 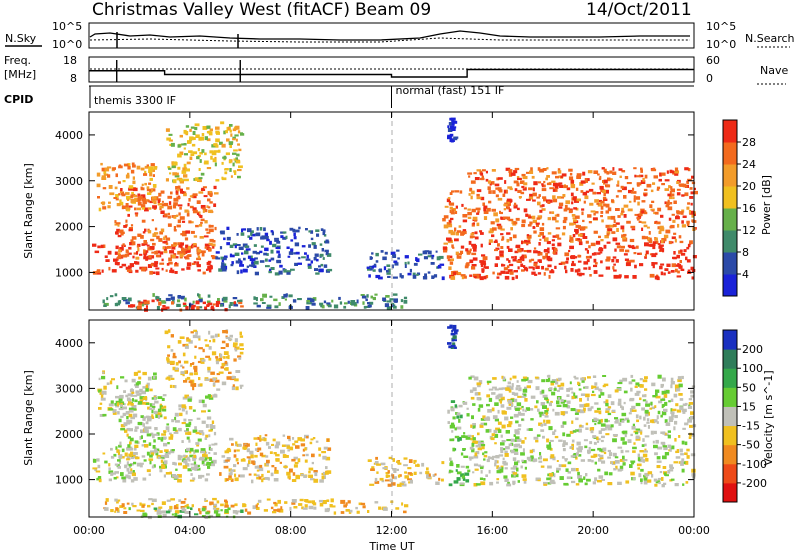 What do you see at coordinates (69, 343) in the screenshot?
I see `y-tick-label: 4000` at bounding box center [69, 343].